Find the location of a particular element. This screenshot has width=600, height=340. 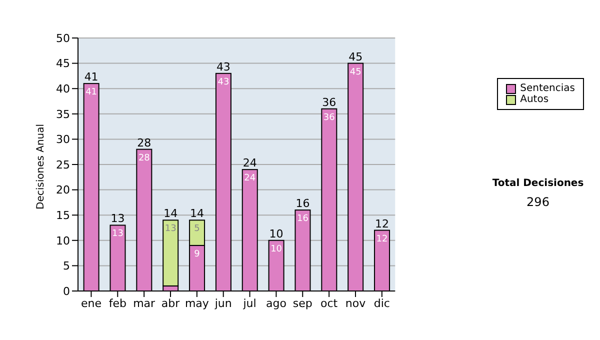

data-label: 43 is located at coordinates (224, 82).